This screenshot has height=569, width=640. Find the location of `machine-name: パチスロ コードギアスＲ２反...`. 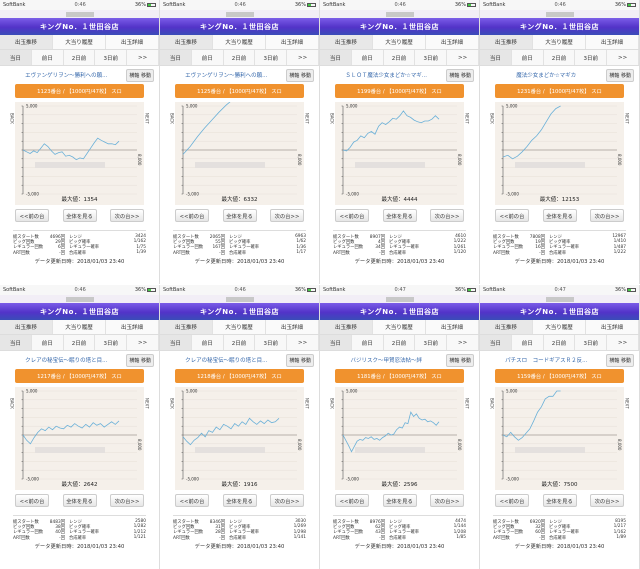

machine-name: パチスロ コードギアスＲ２反... is located at coordinates (546, 361).